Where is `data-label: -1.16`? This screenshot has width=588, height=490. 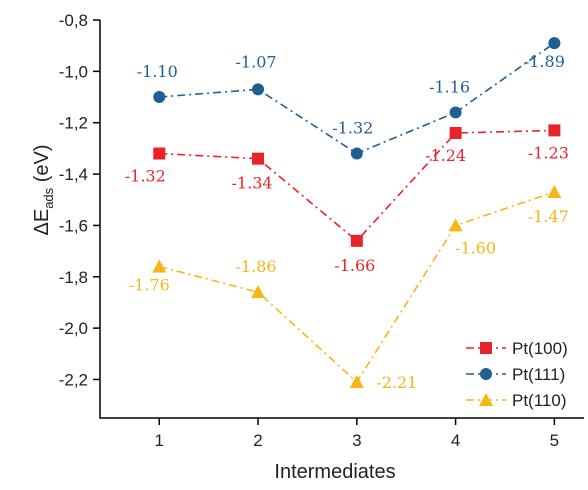
data-label: -1.16 is located at coordinates (449, 86).